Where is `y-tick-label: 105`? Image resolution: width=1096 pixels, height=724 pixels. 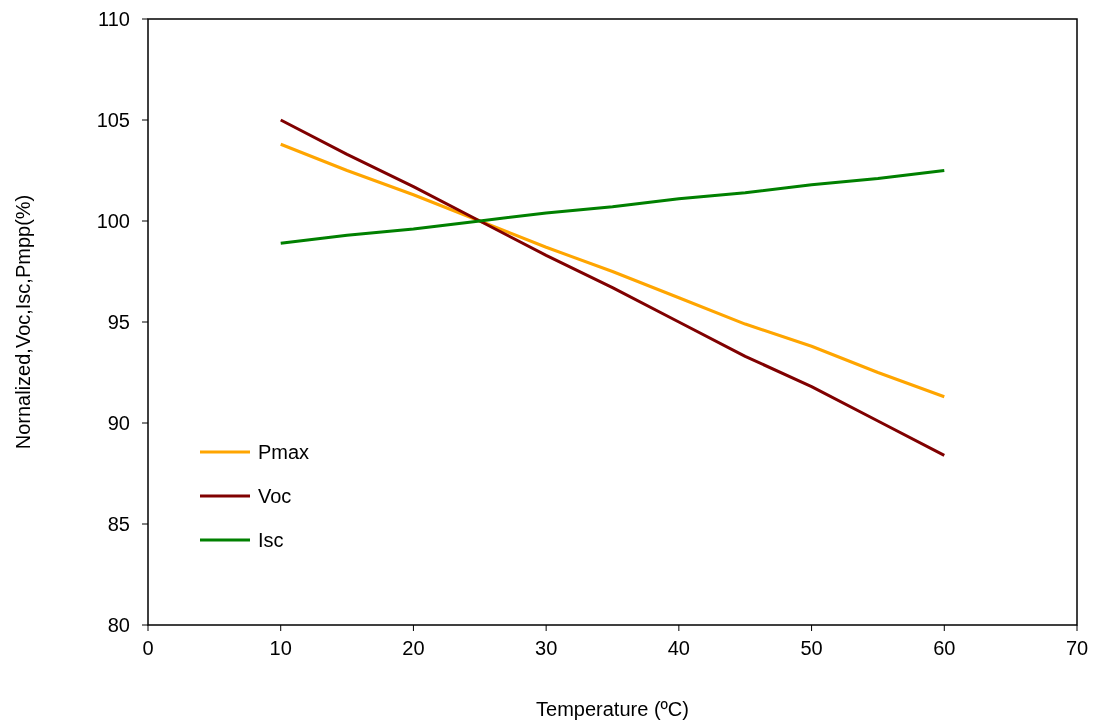 y-tick-label: 105 is located at coordinates (113, 120).